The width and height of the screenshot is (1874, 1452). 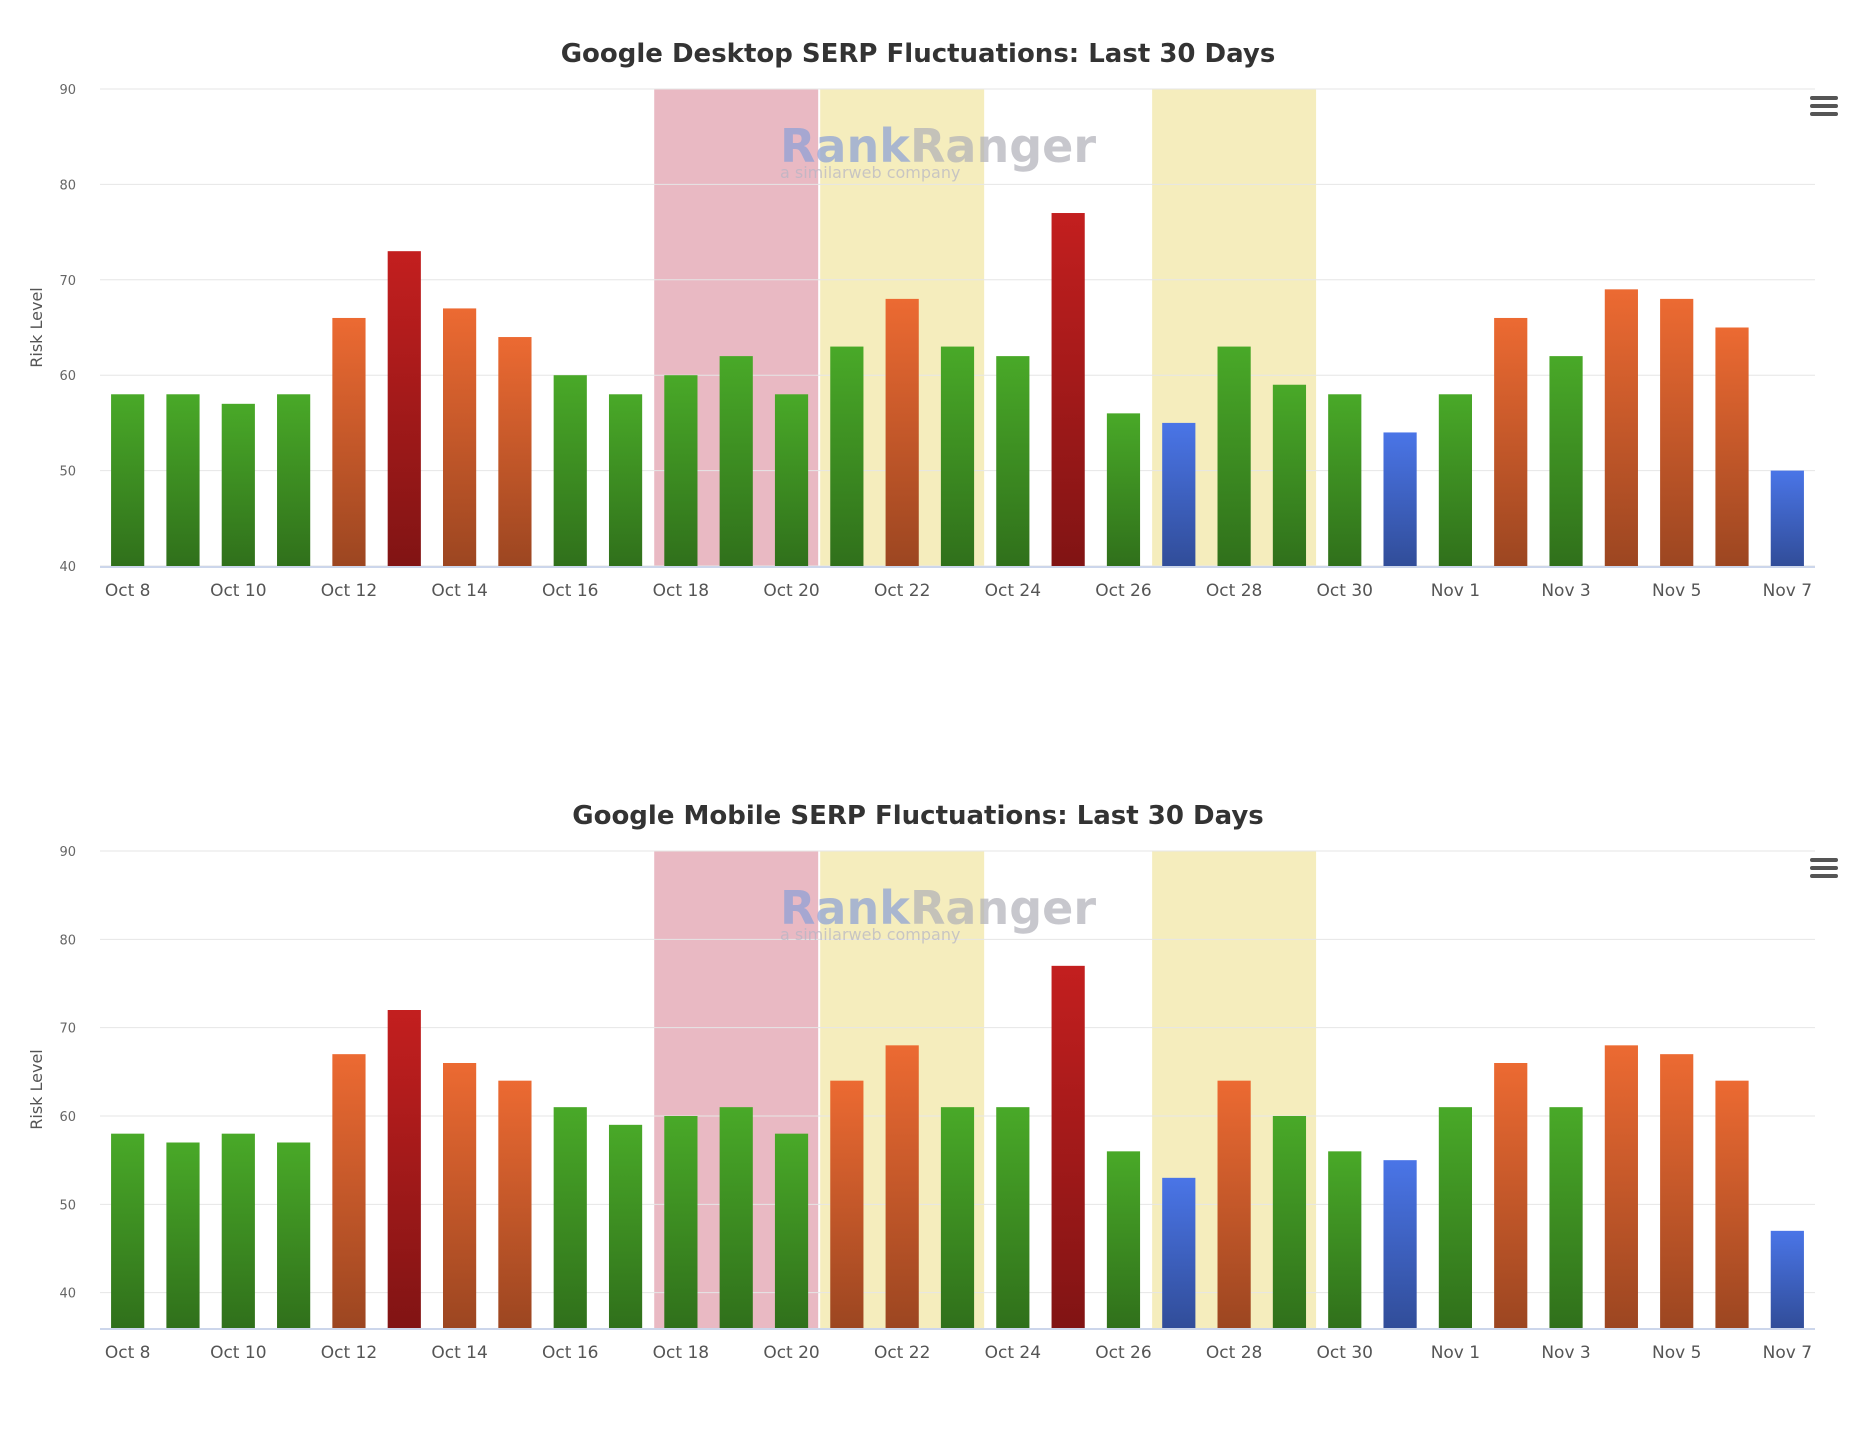 What do you see at coordinates (128, 1353) in the screenshot?
I see `x-tick-label: Oct 8` at bounding box center [128, 1353].